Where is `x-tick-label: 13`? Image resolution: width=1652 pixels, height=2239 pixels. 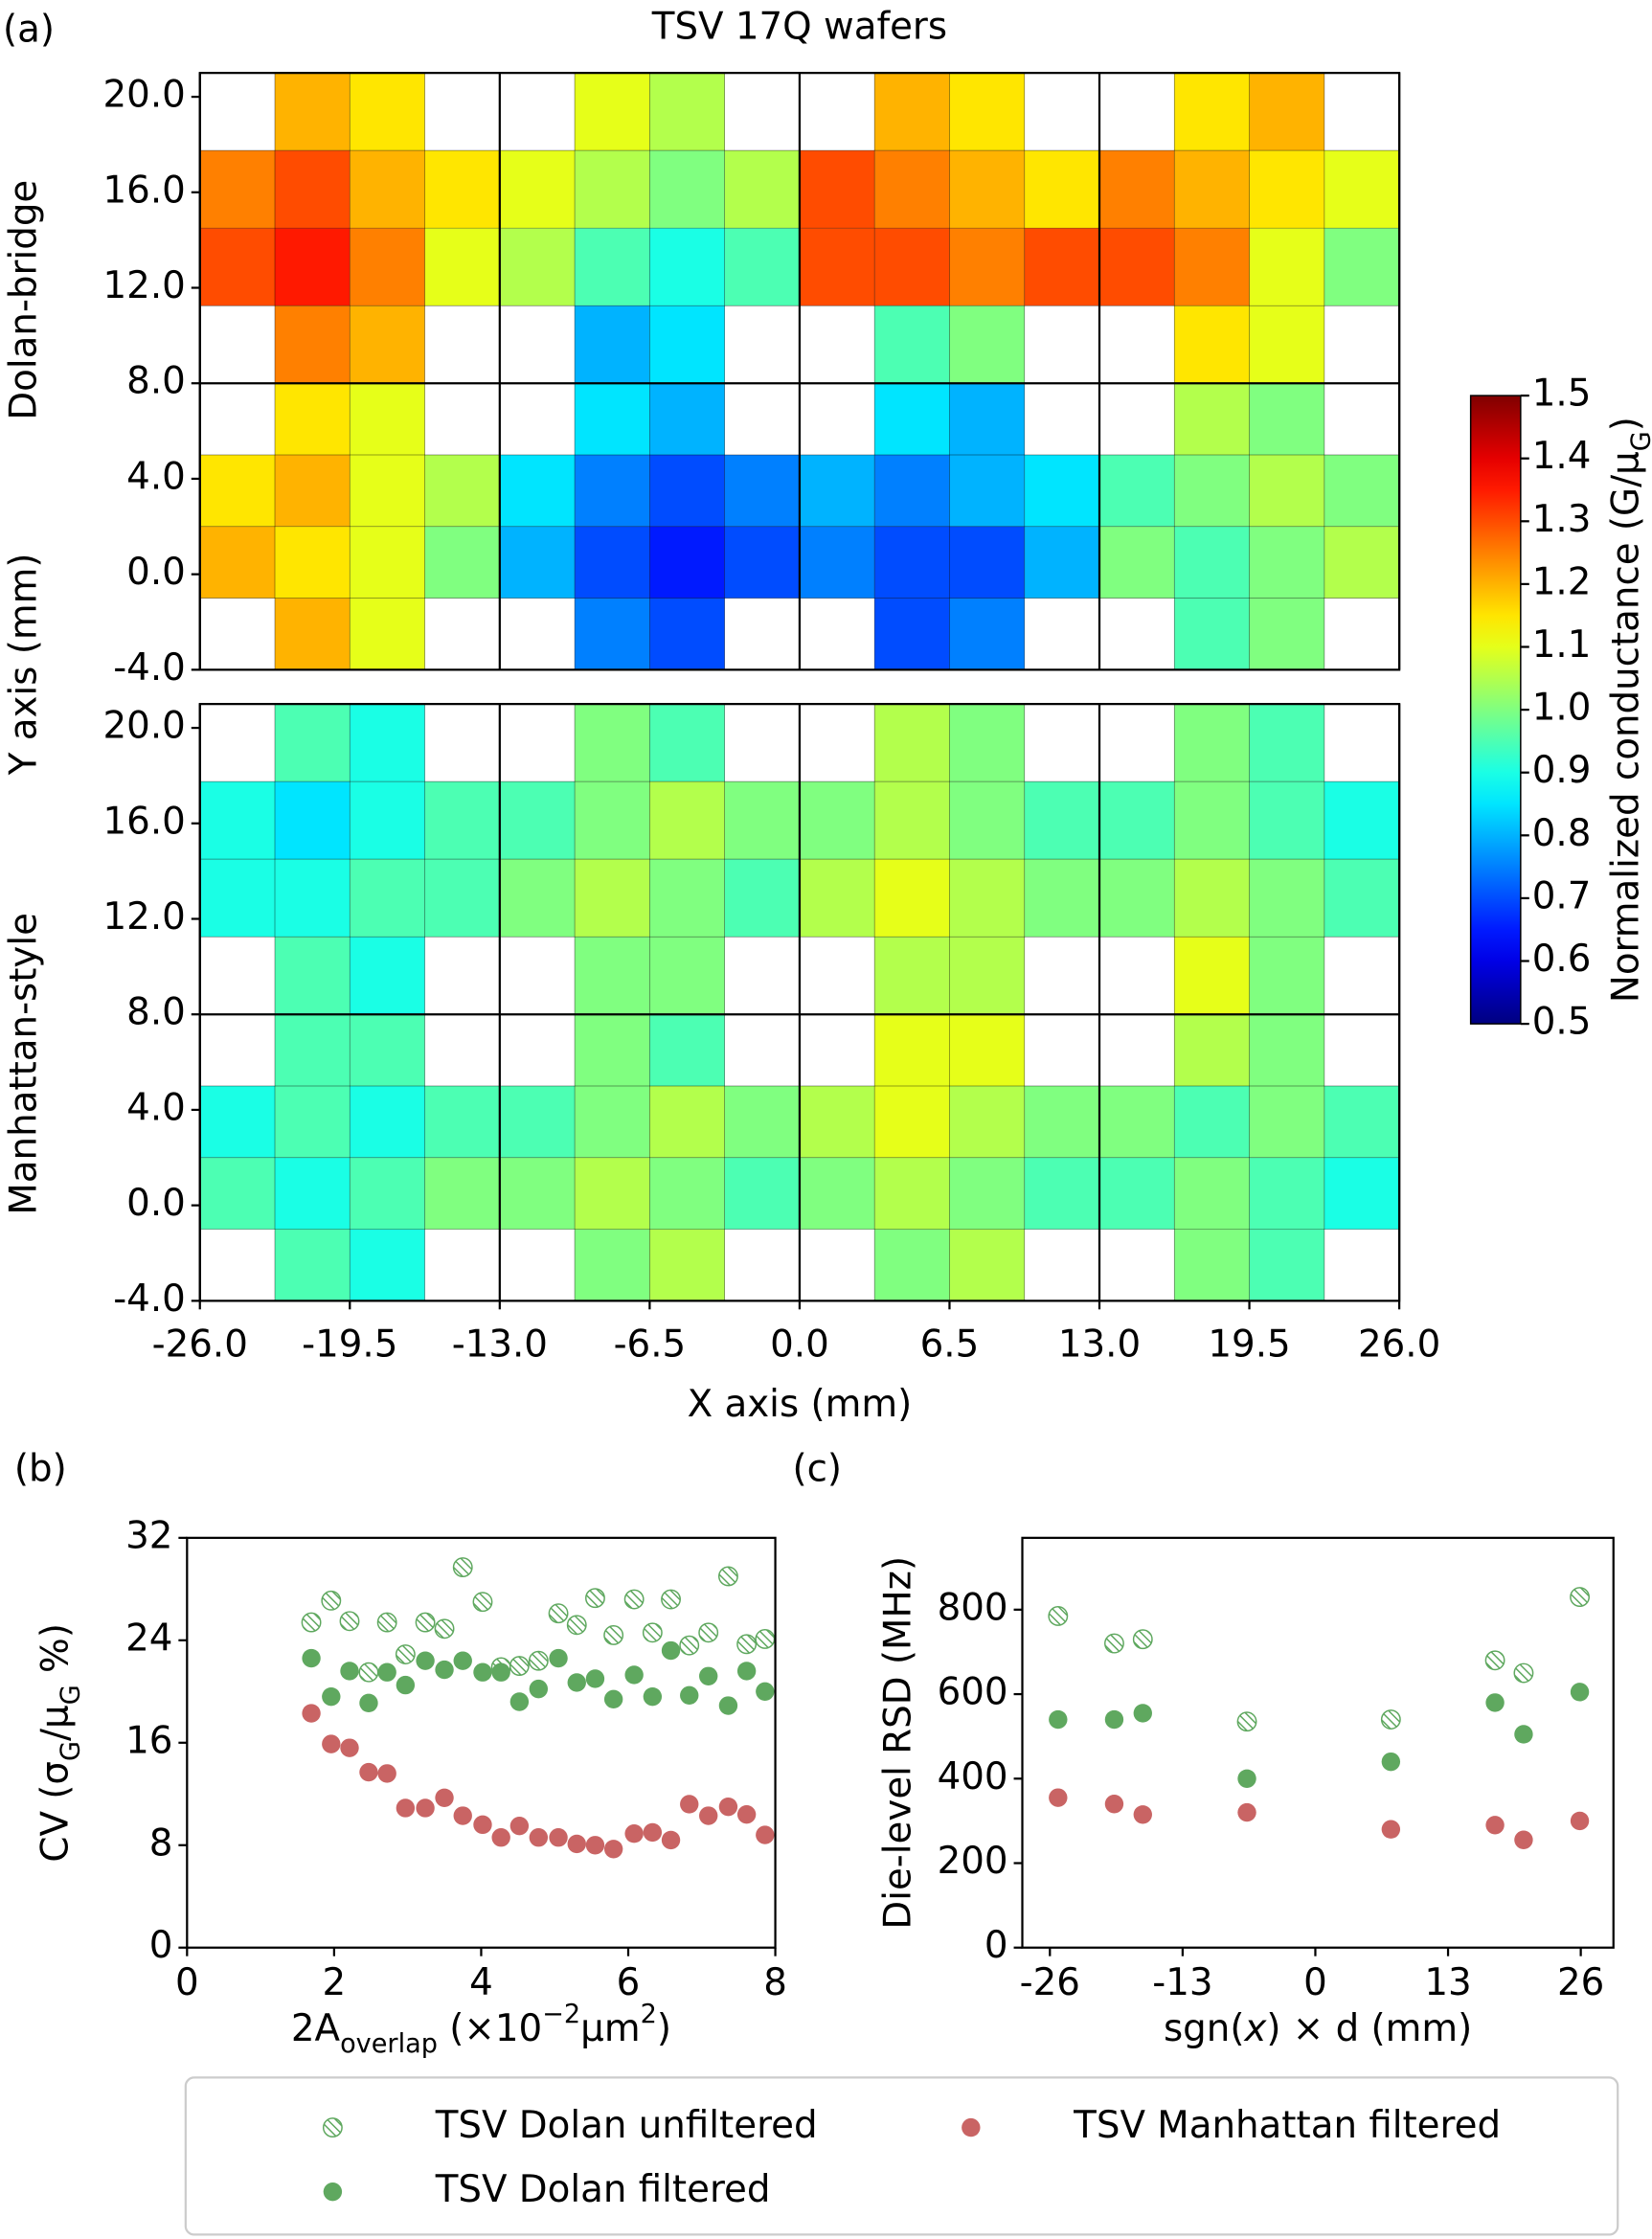
x-tick-label: 13 is located at coordinates (1447, 1982).